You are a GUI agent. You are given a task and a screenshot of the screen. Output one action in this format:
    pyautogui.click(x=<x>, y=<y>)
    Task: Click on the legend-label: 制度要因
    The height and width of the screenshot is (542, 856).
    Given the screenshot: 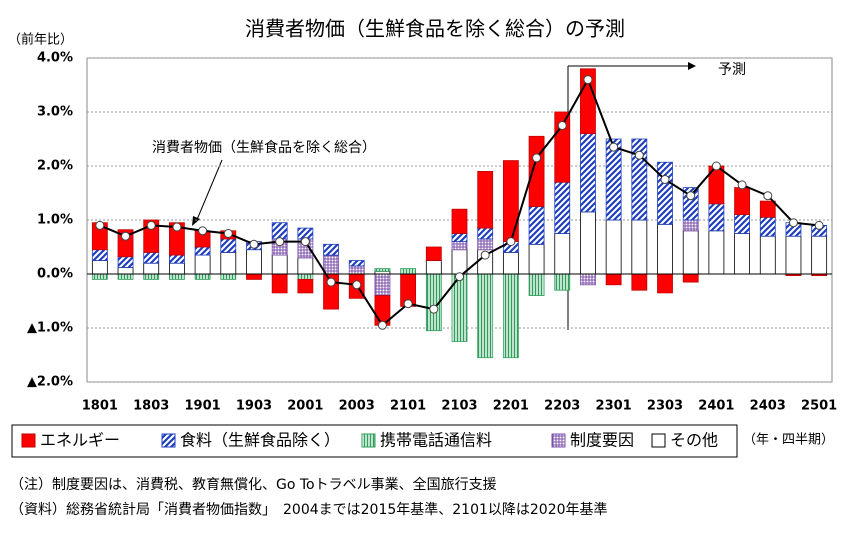 What is the action you would take?
    pyautogui.click(x=602, y=440)
    